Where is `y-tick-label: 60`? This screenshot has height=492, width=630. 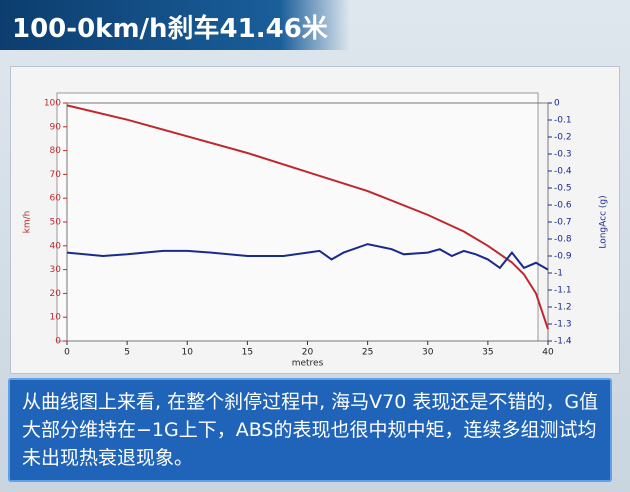 y-tick-label: 60 is located at coordinates (56, 199).